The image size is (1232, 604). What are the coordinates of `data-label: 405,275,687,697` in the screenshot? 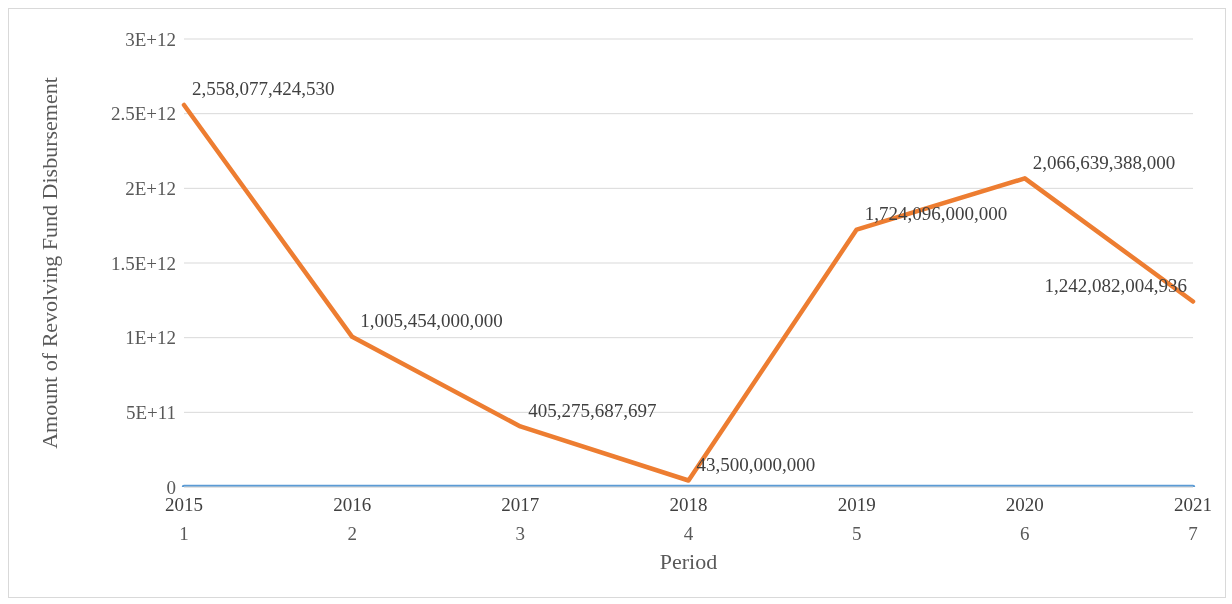 It's located at (592, 410).